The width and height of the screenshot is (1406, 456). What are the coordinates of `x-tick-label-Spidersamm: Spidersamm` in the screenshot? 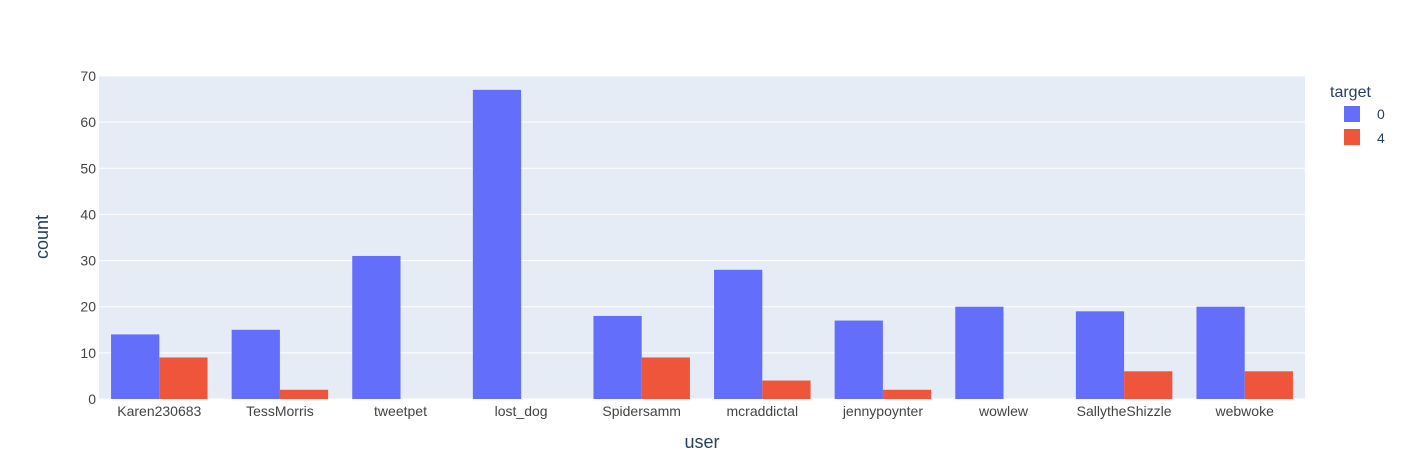 It's located at (641, 411).